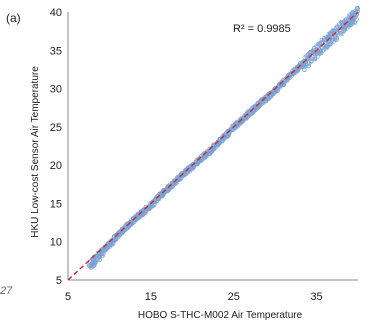 The image size is (371, 324). What do you see at coordinates (56, 90) in the screenshot?
I see `y-tick-label: 30` at bounding box center [56, 90].